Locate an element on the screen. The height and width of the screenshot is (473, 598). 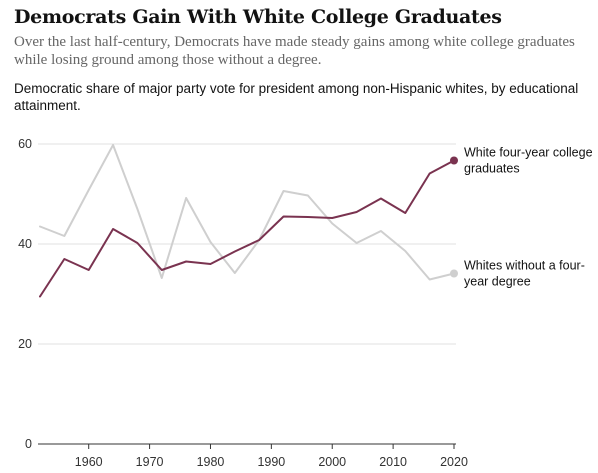
series-label-line: year degree is located at coordinates (497, 282).